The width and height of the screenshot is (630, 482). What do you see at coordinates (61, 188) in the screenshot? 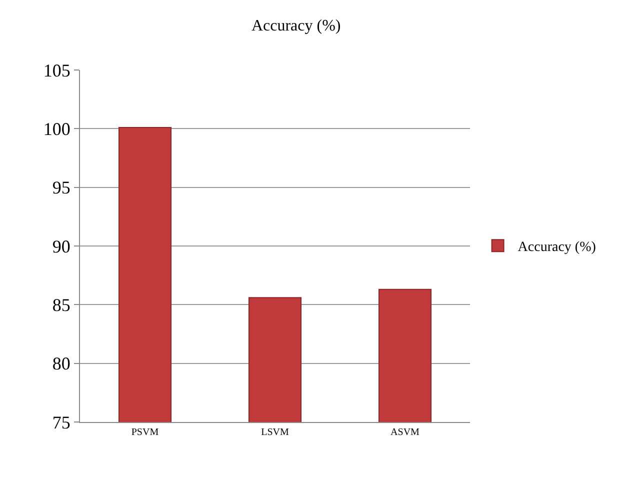
I see `y-tick-label: 95` at bounding box center [61, 188].